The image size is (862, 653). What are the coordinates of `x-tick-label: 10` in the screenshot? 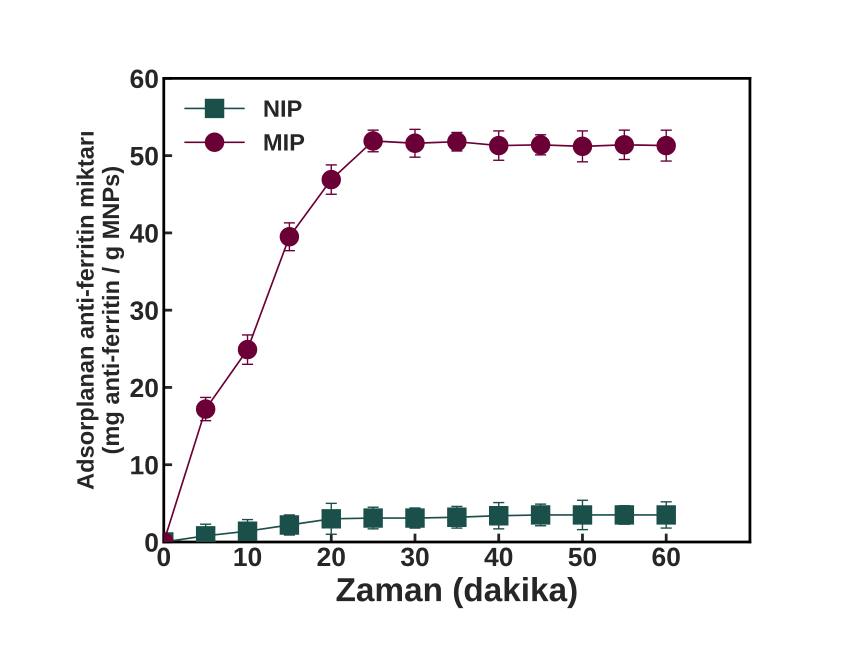 It's located at (248, 557).